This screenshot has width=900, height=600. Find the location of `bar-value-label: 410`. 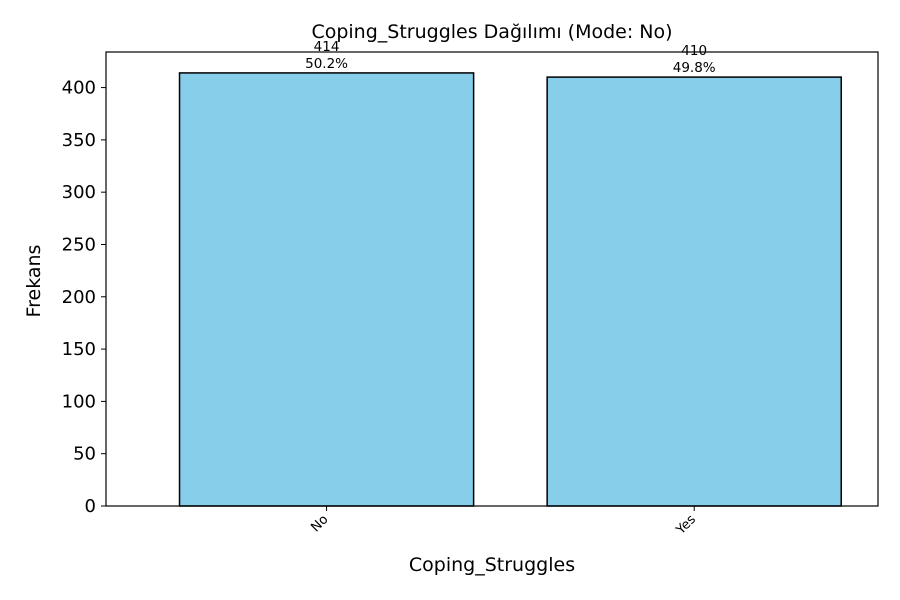

bar-value-label: 410 is located at coordinates (694, 51).